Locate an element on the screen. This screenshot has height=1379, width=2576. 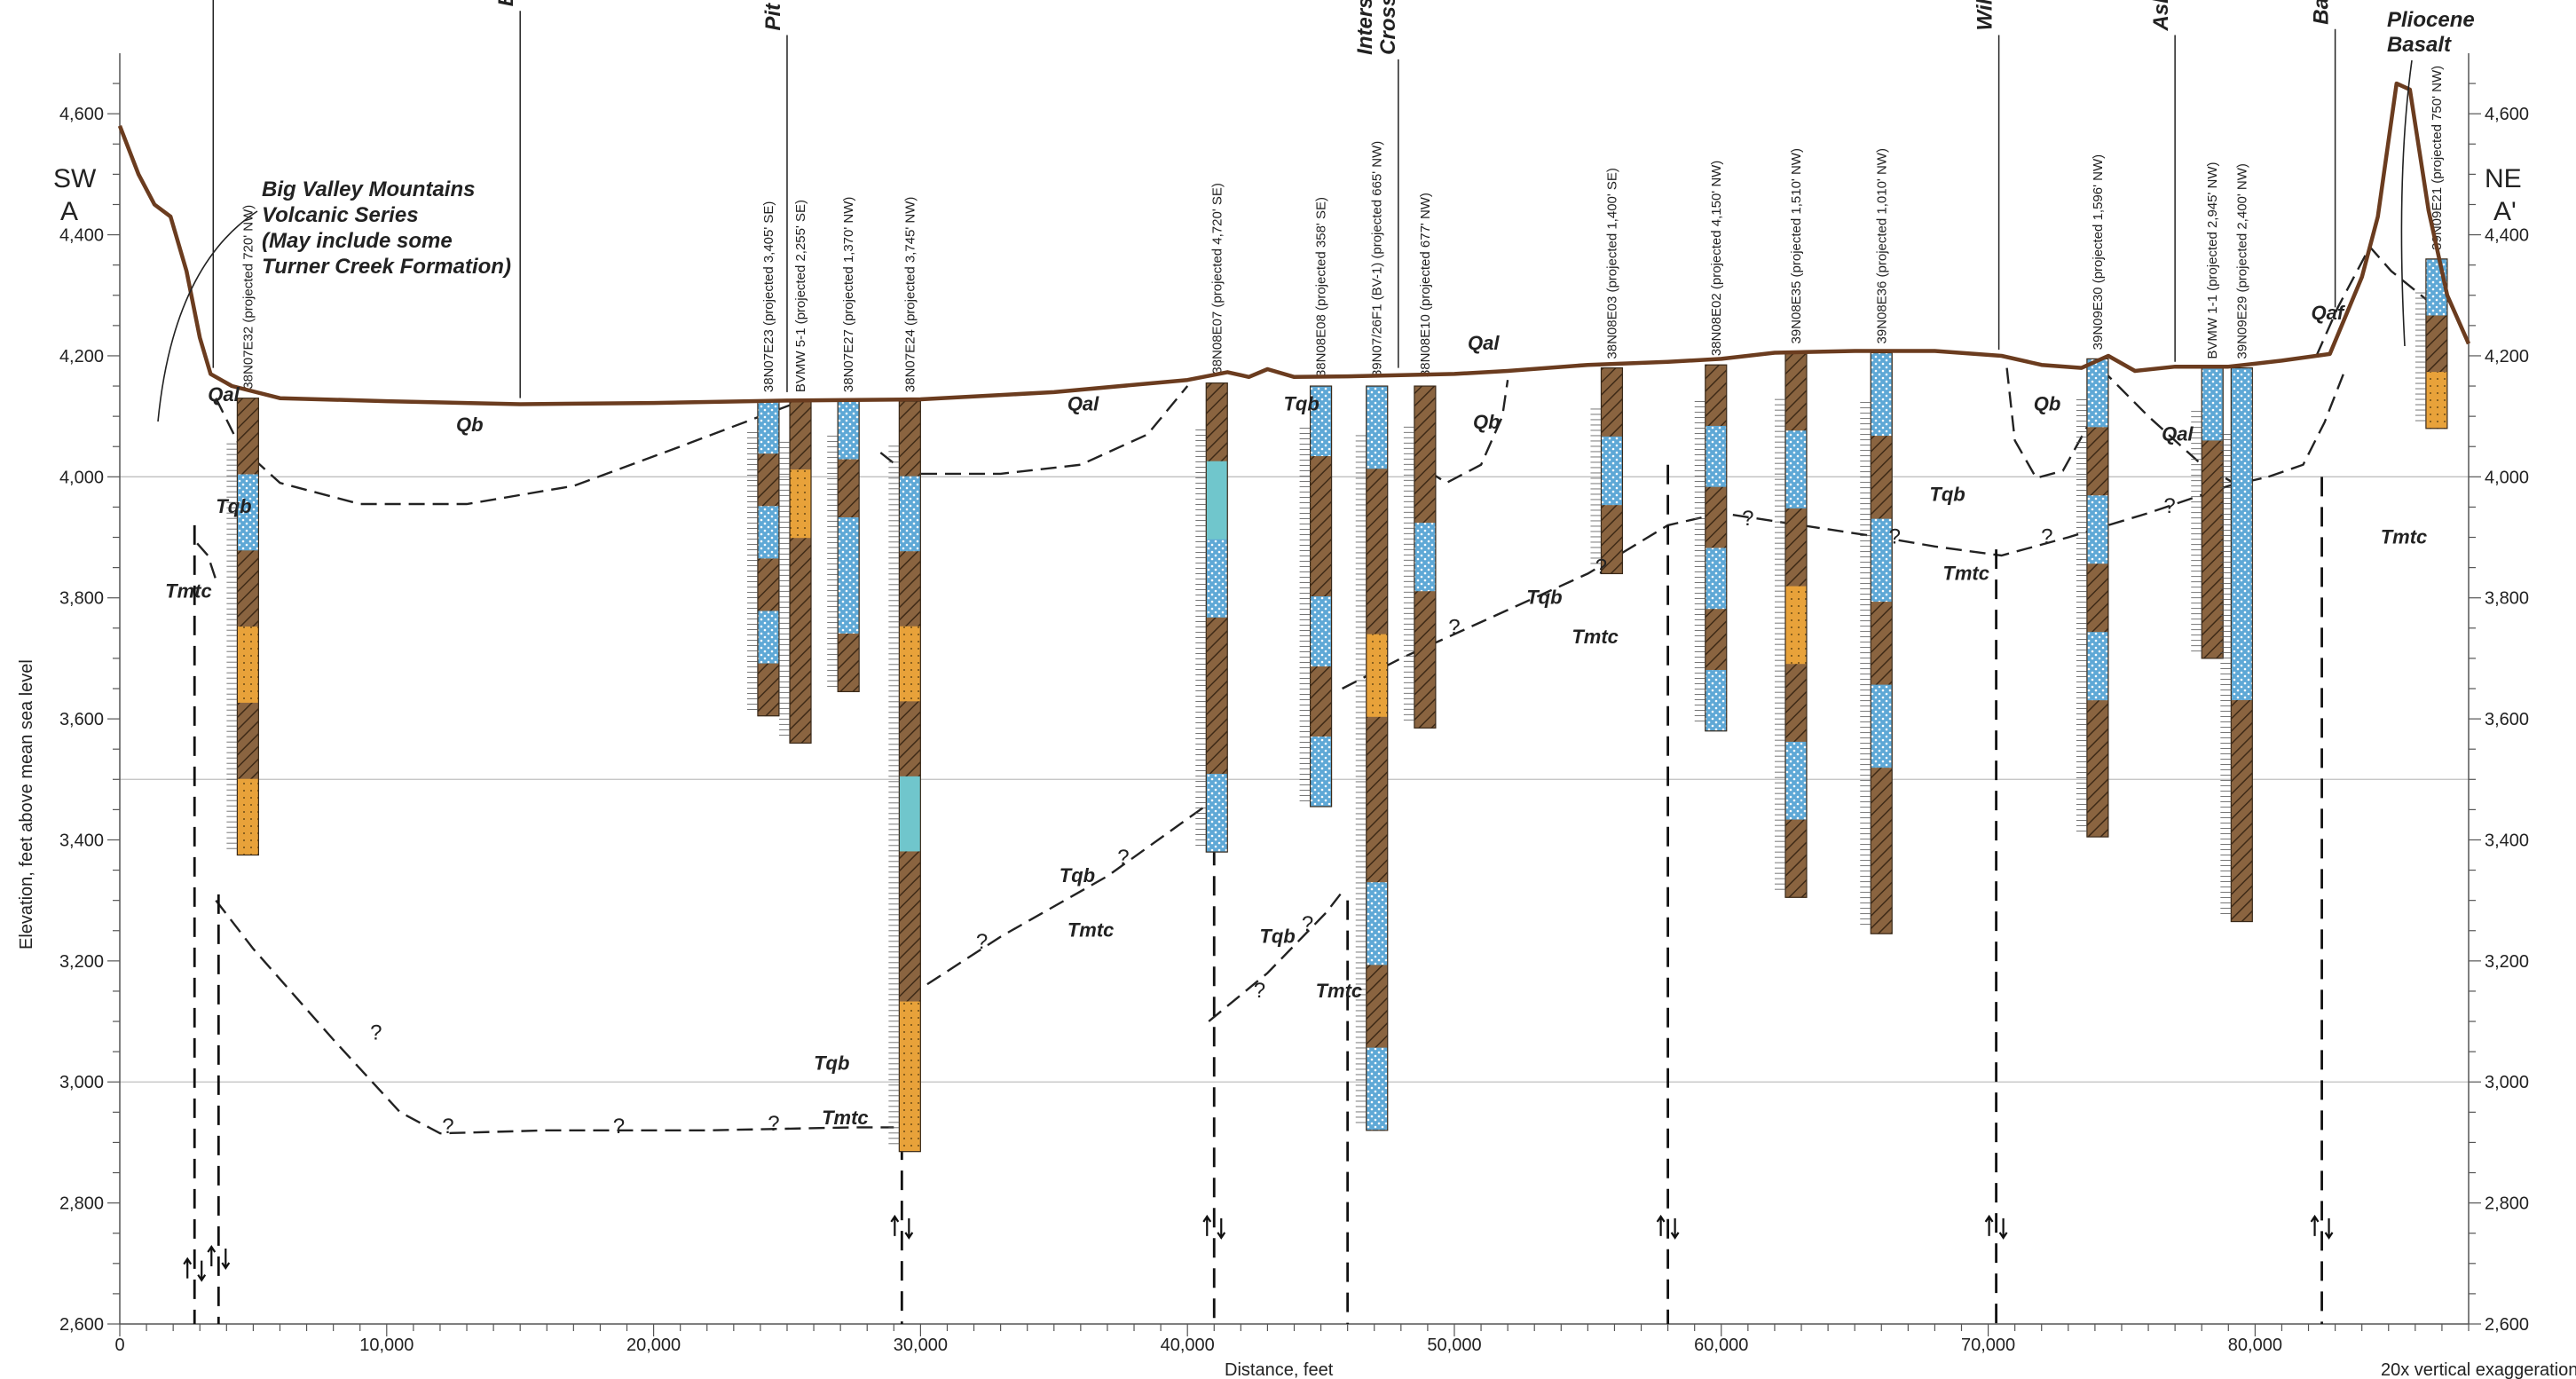
x-tick-label: 60,000 is located at coordinates (1721, 1346).